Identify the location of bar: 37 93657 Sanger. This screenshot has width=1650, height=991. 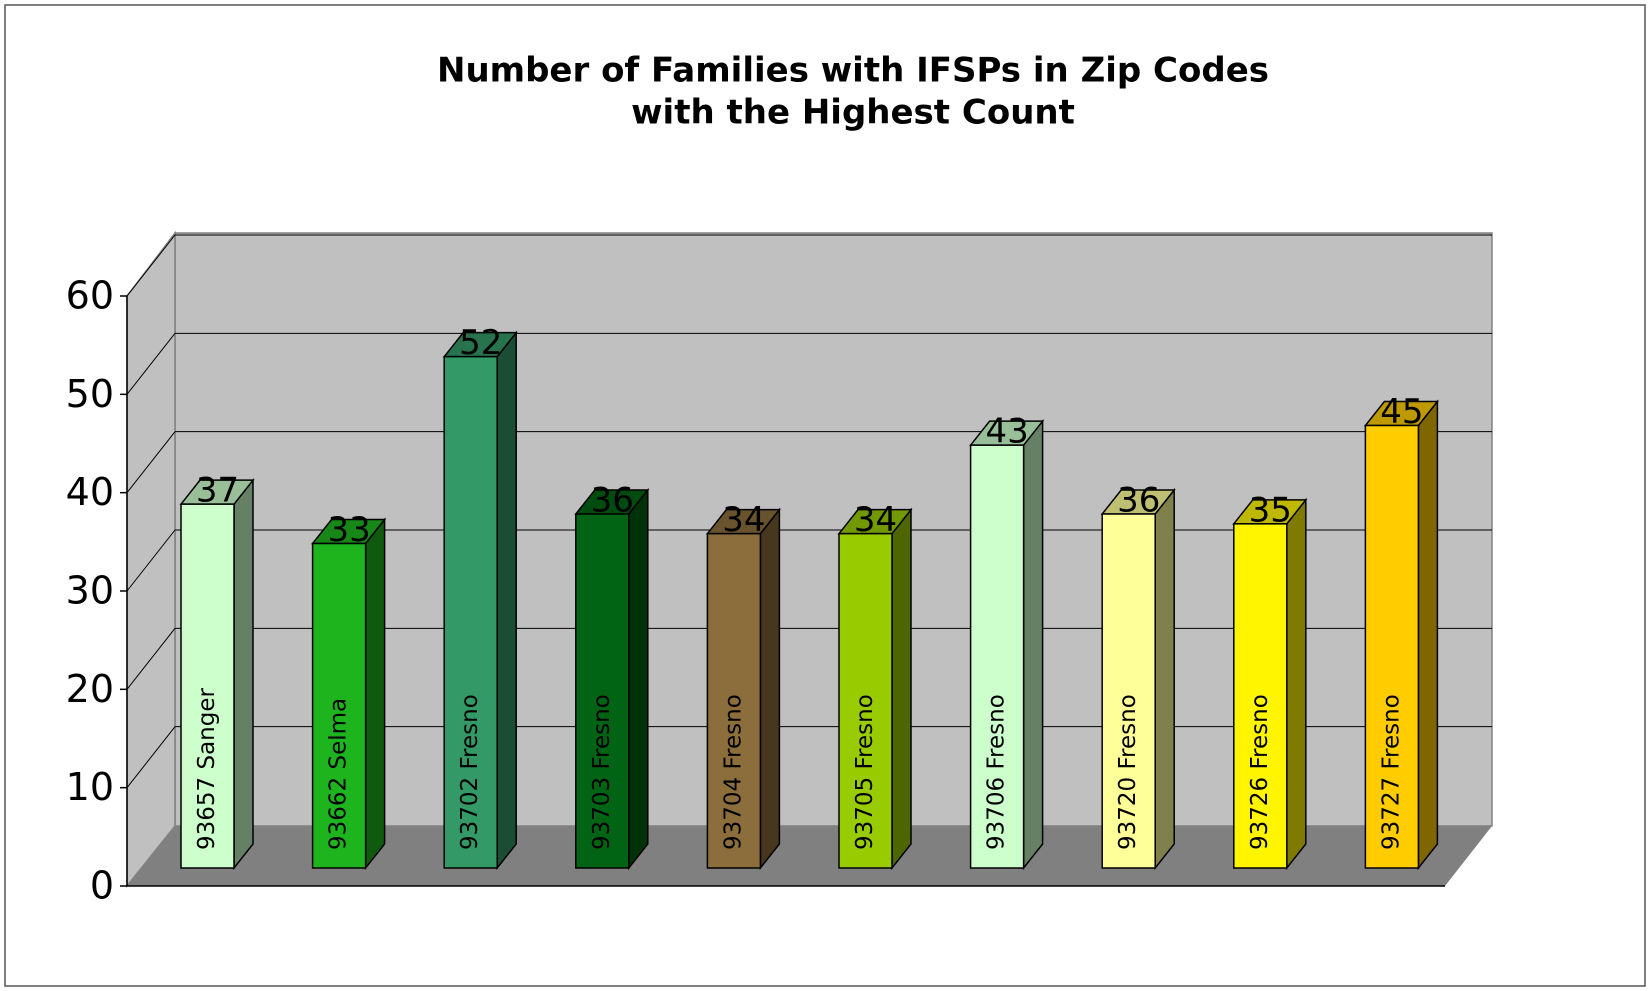
(217, 671).